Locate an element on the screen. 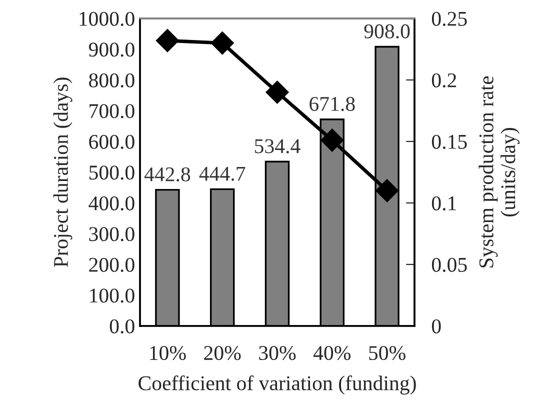 This screenshot has width=549, height=410. y-tick-label: 500.0 is located at coordinates (111, 173).